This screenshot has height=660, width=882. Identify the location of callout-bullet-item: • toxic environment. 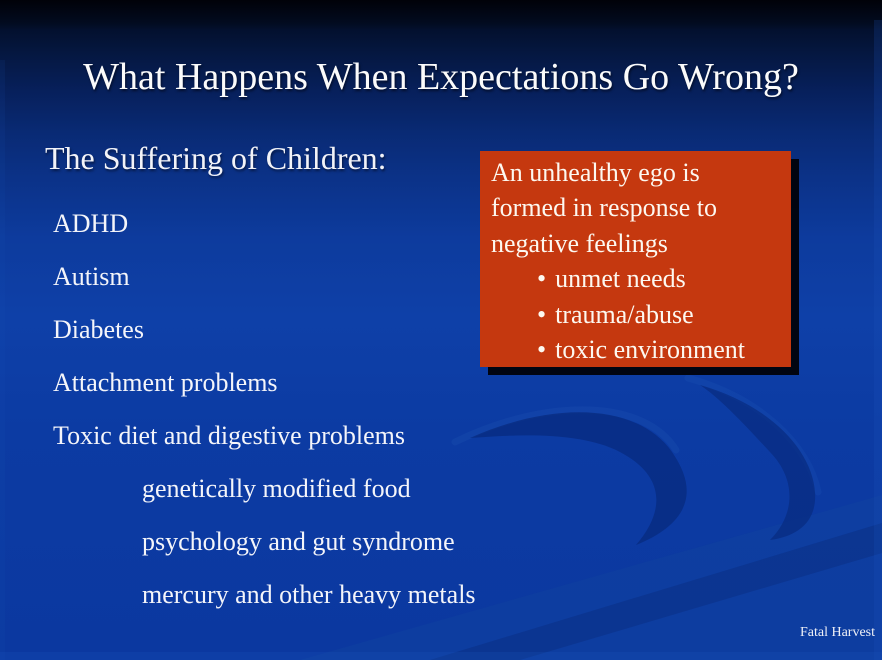
(637, 349).